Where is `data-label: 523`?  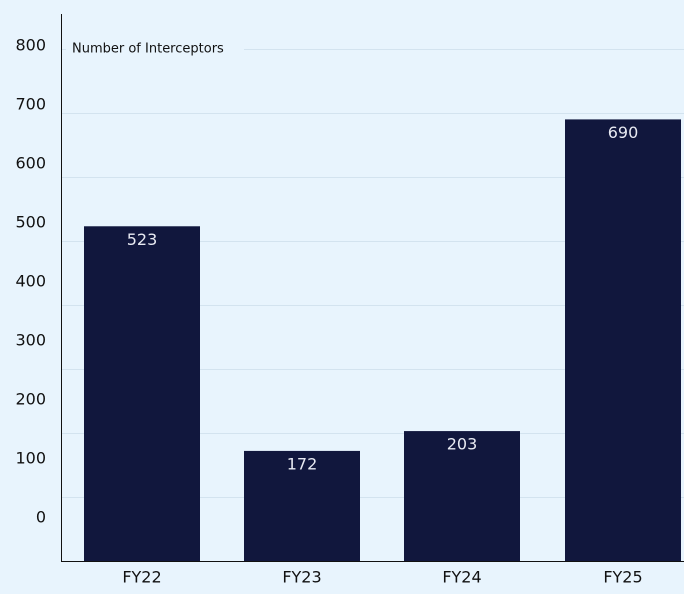 data-label: 523 is located at coordinates (142, 239).